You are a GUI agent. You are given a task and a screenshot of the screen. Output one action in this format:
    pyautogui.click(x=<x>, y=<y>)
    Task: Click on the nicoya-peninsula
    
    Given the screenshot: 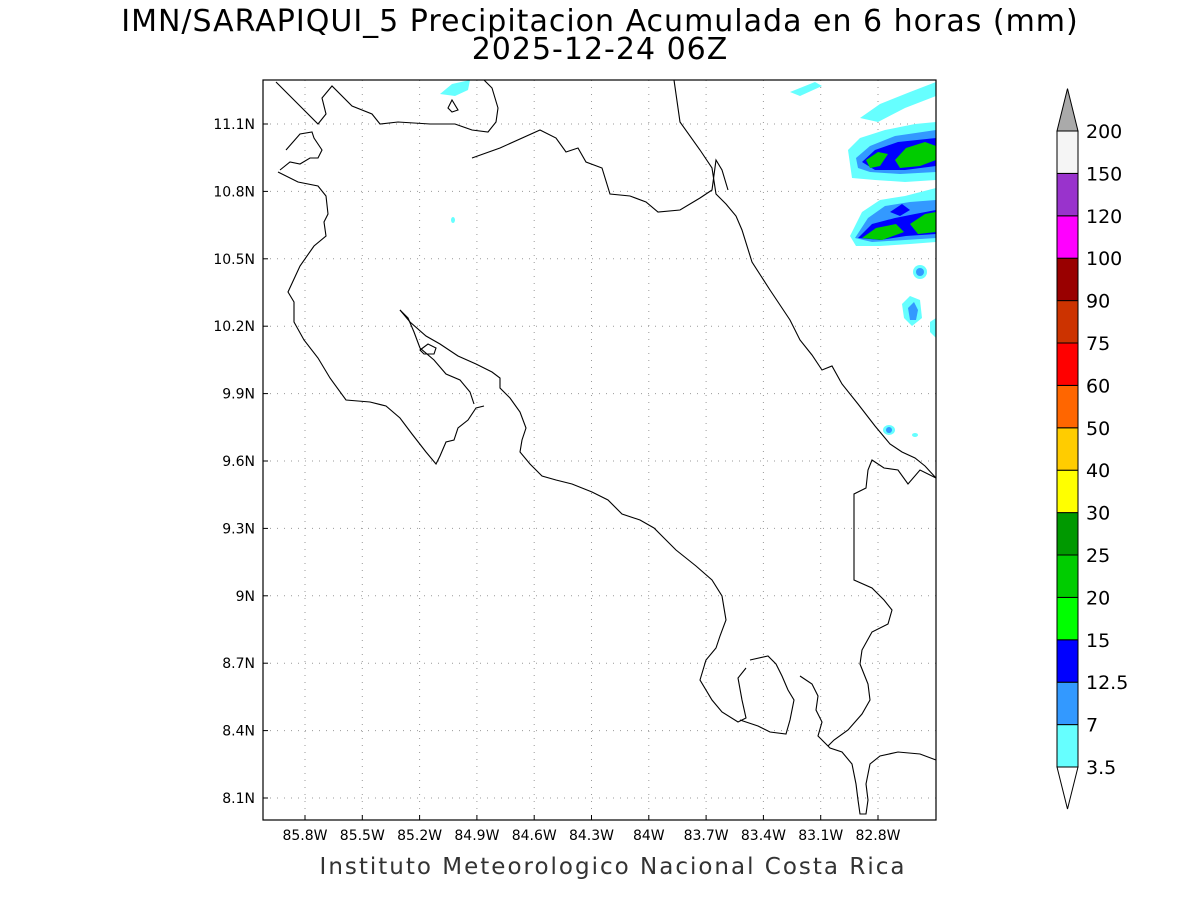 What is the action you would take?
    pyautogui.click(x=381, y=318)
    